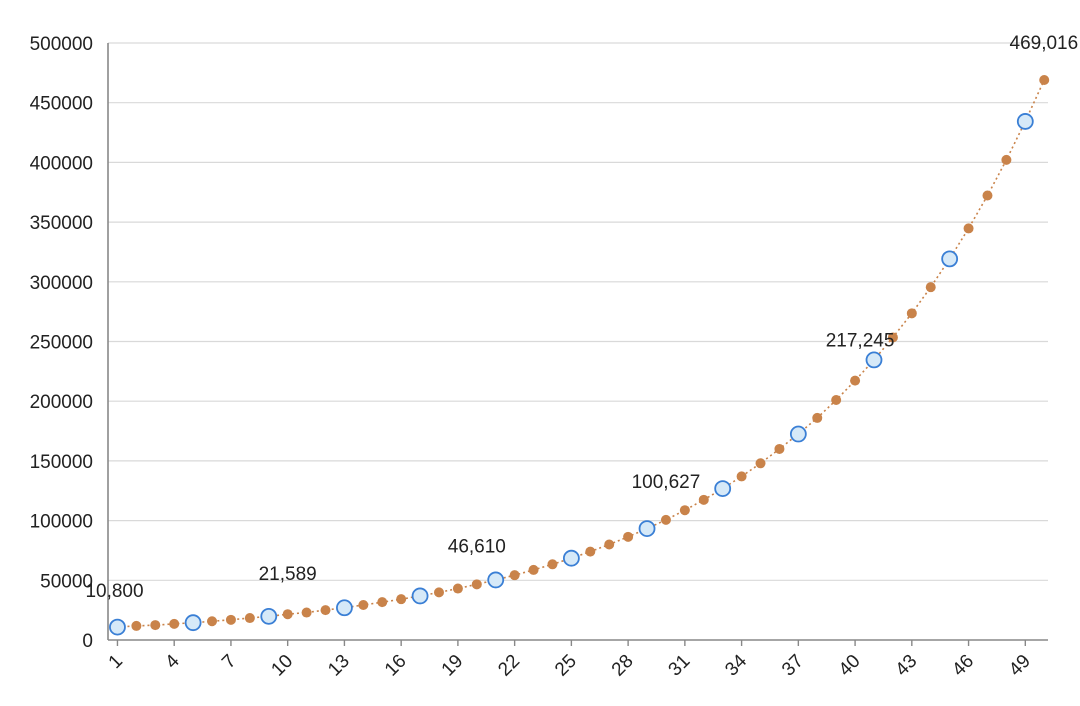  Describe the element at coordinates (116, 662) in the screenshot. I see `x-tick-label: 1` at that location.